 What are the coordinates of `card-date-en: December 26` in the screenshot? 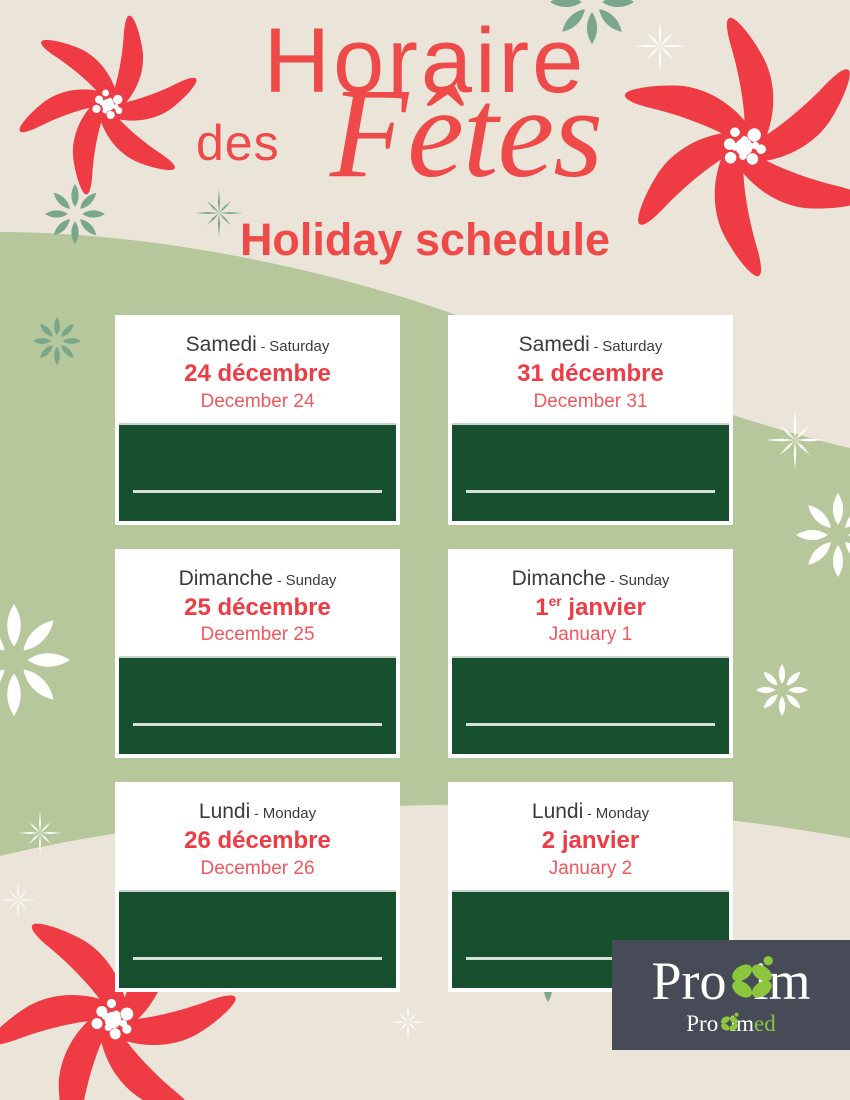 It's located at (257, 868).